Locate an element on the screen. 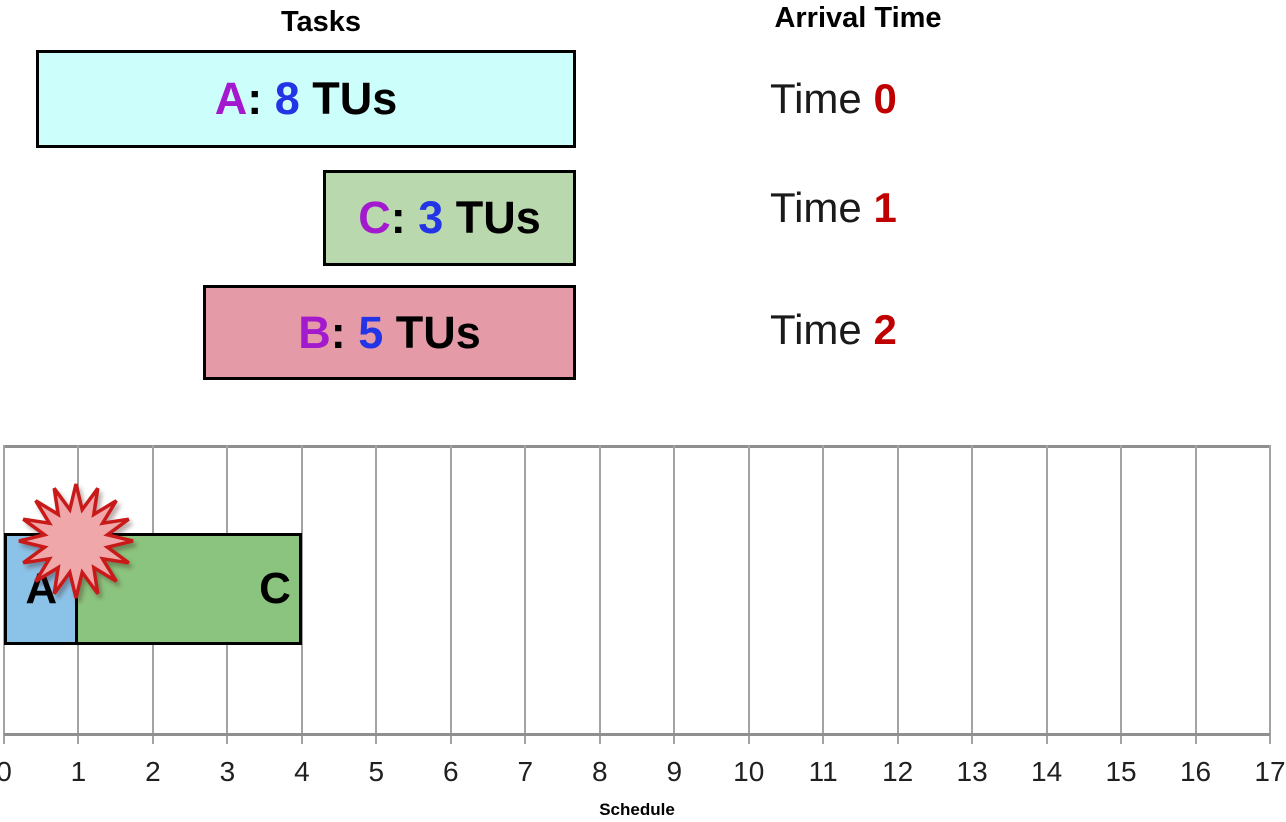 The height and width of the screenshot is (822, 1286). arrival-0-prefix: Time is located at coordinates (822, 98).